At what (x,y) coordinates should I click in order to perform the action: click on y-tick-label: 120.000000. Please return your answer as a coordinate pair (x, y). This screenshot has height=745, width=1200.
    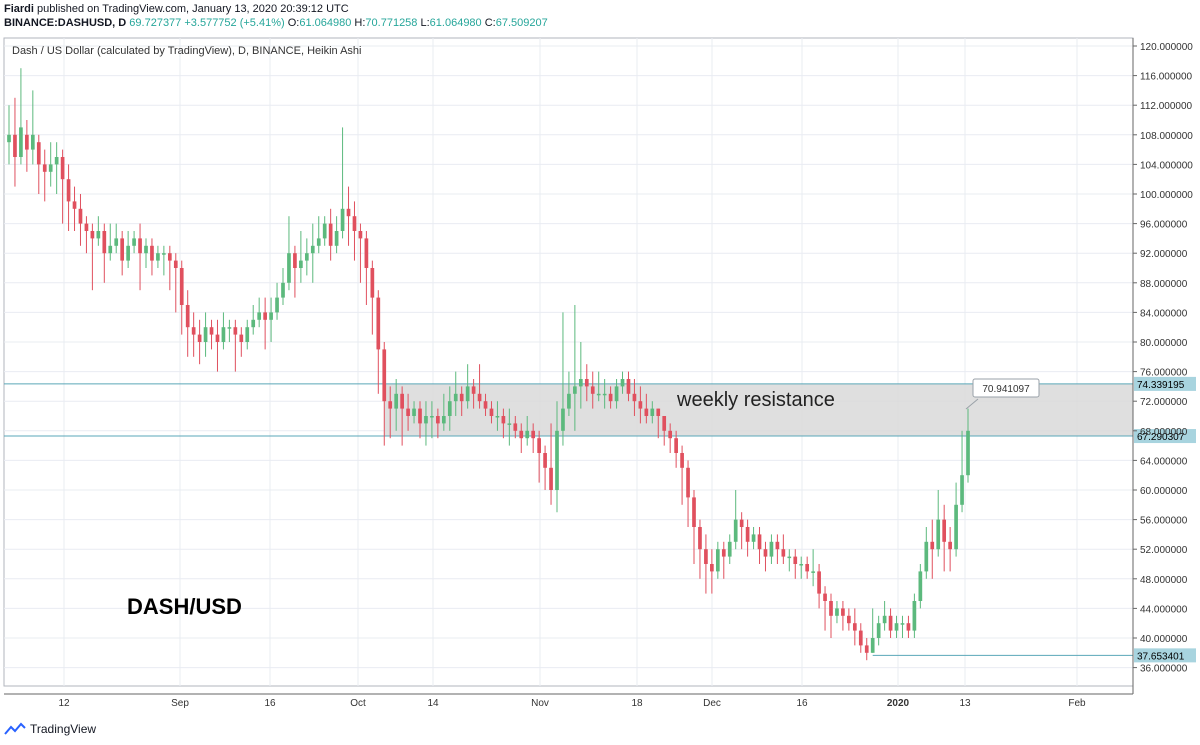
    Looking at the image, I should click on (1166, 47).